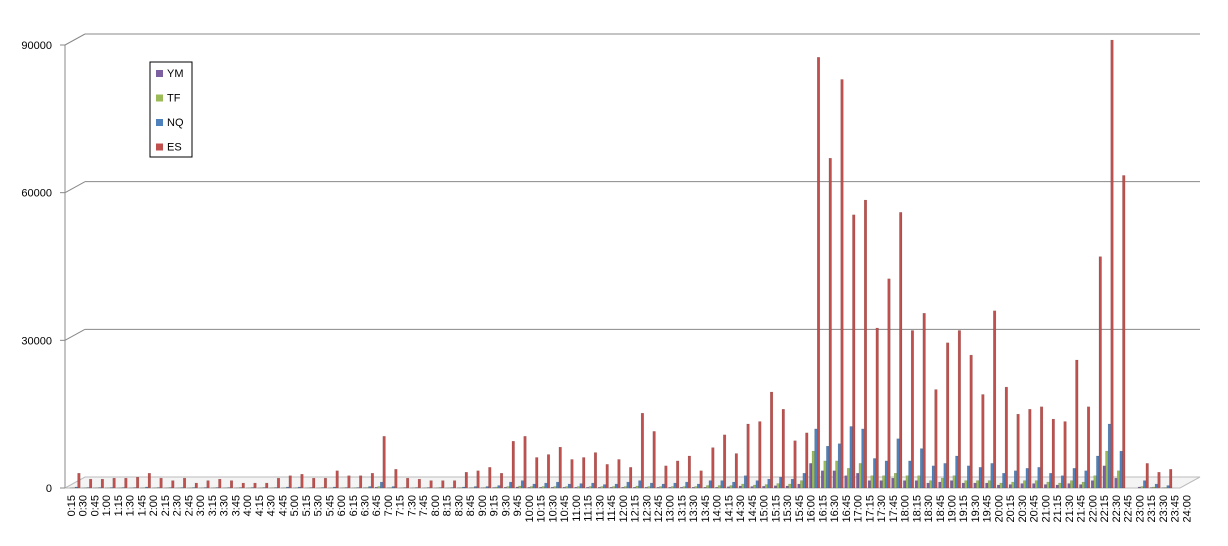 The height and width of the screenshot is (546, 1228). I want to click on x-tick-label: 1:15, so click(119, 505).